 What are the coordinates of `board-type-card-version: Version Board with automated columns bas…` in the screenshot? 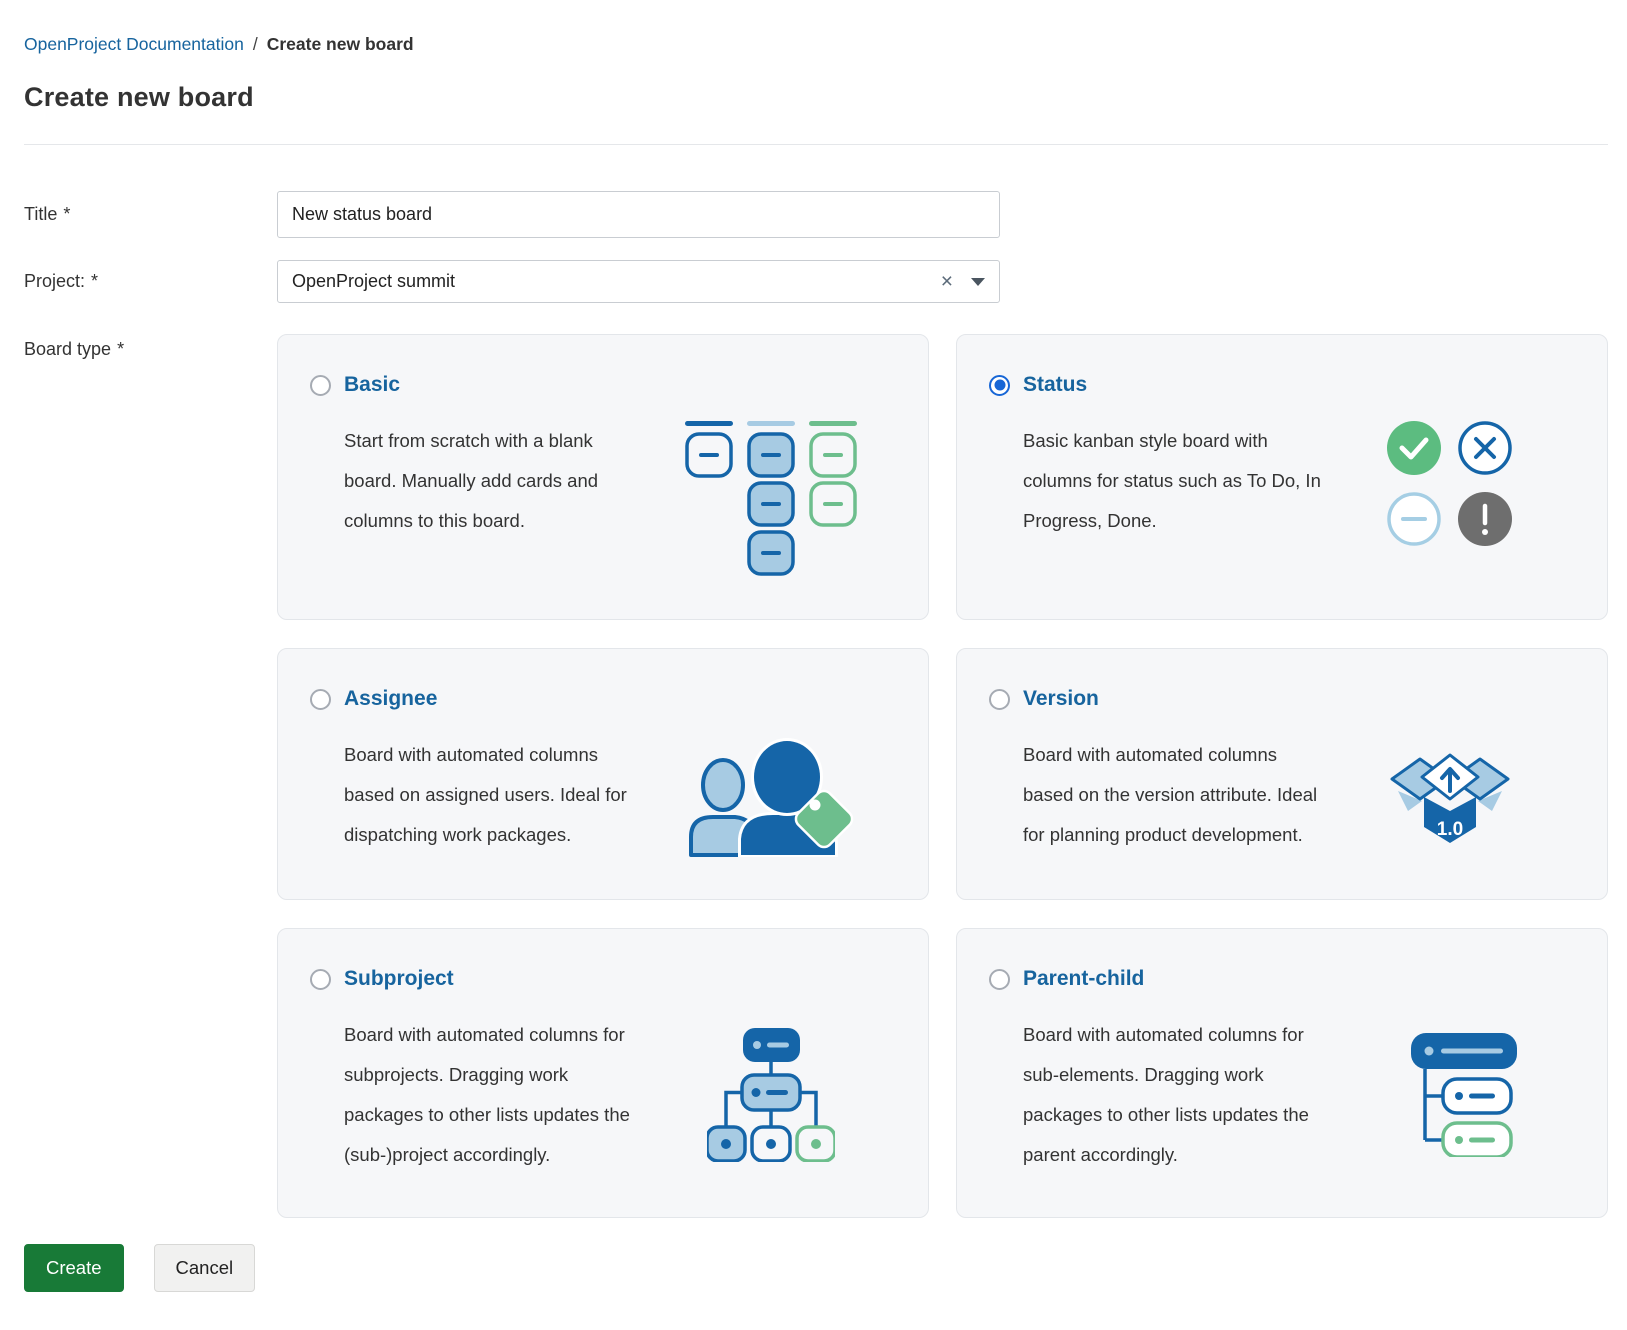 It's located at (1282, 774).